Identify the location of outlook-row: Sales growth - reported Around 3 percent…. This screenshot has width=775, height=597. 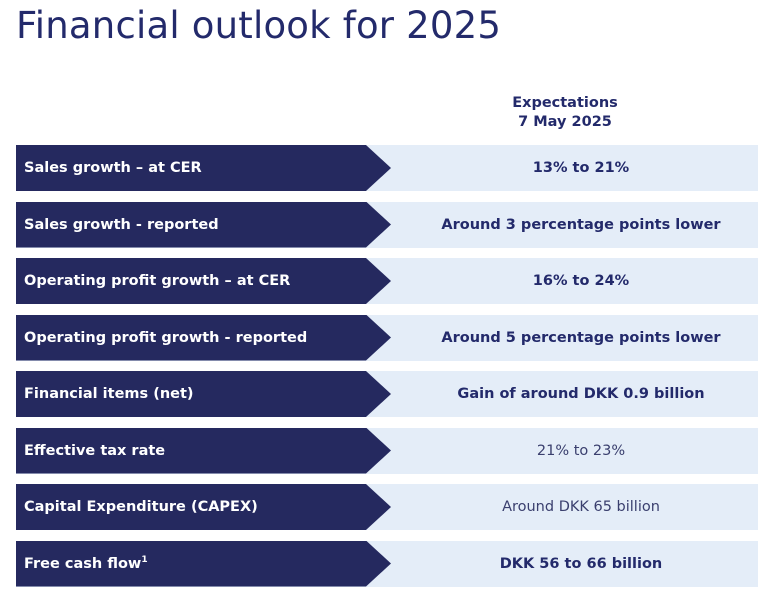
(387, 224).